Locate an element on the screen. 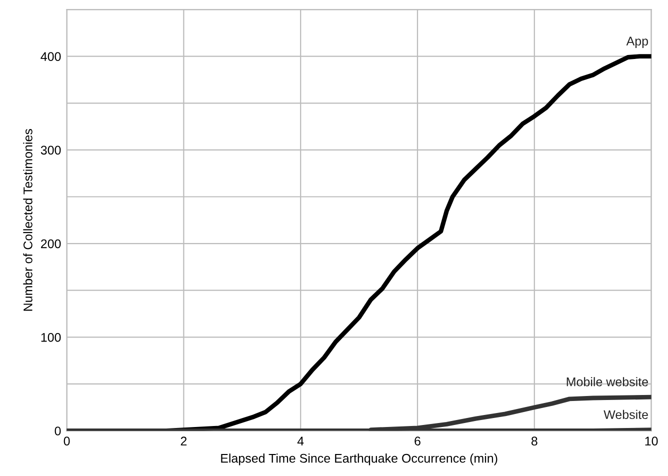  x-tick-label: 10 is located at coordinates (651, 441).